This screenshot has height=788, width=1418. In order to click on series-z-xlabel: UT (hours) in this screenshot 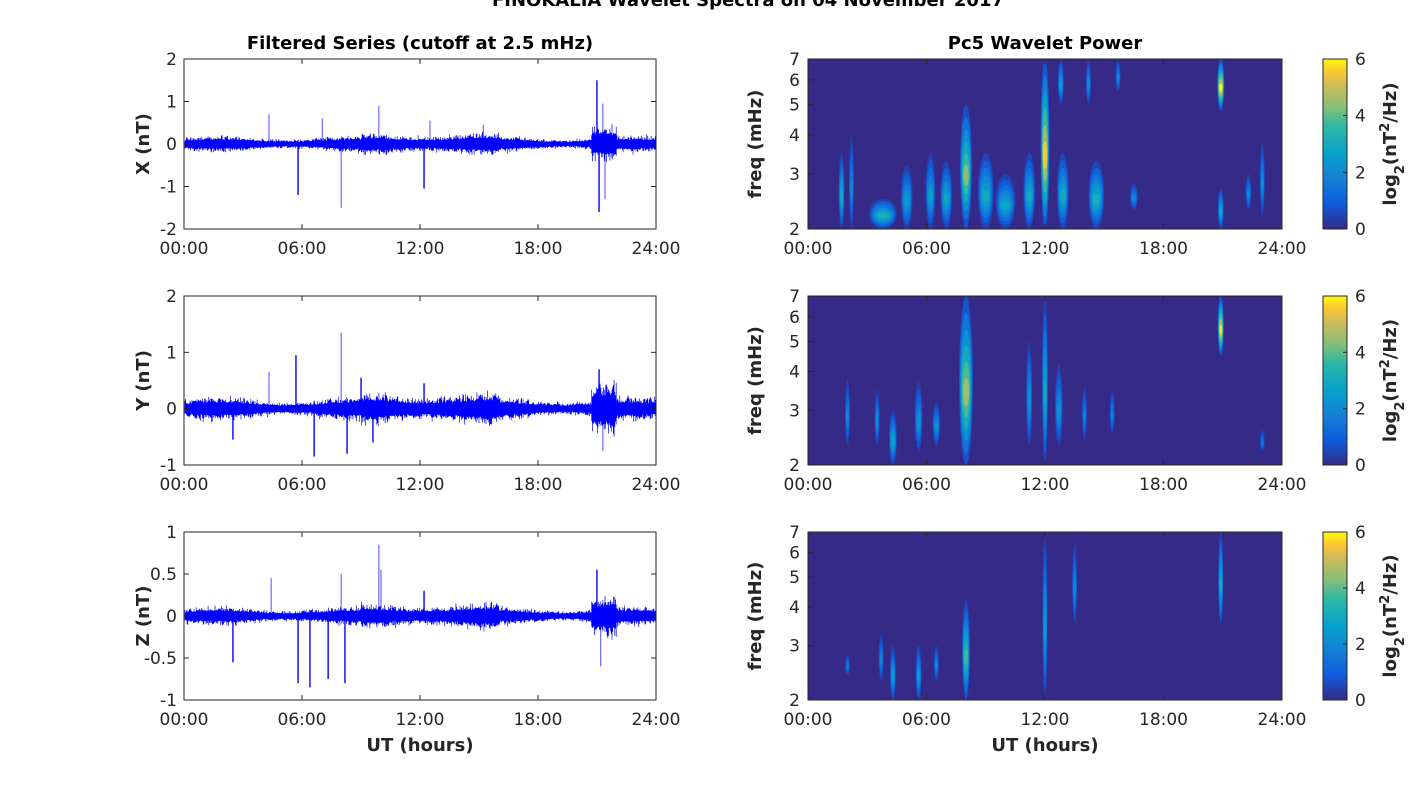, I will do `click(419, 745)`.